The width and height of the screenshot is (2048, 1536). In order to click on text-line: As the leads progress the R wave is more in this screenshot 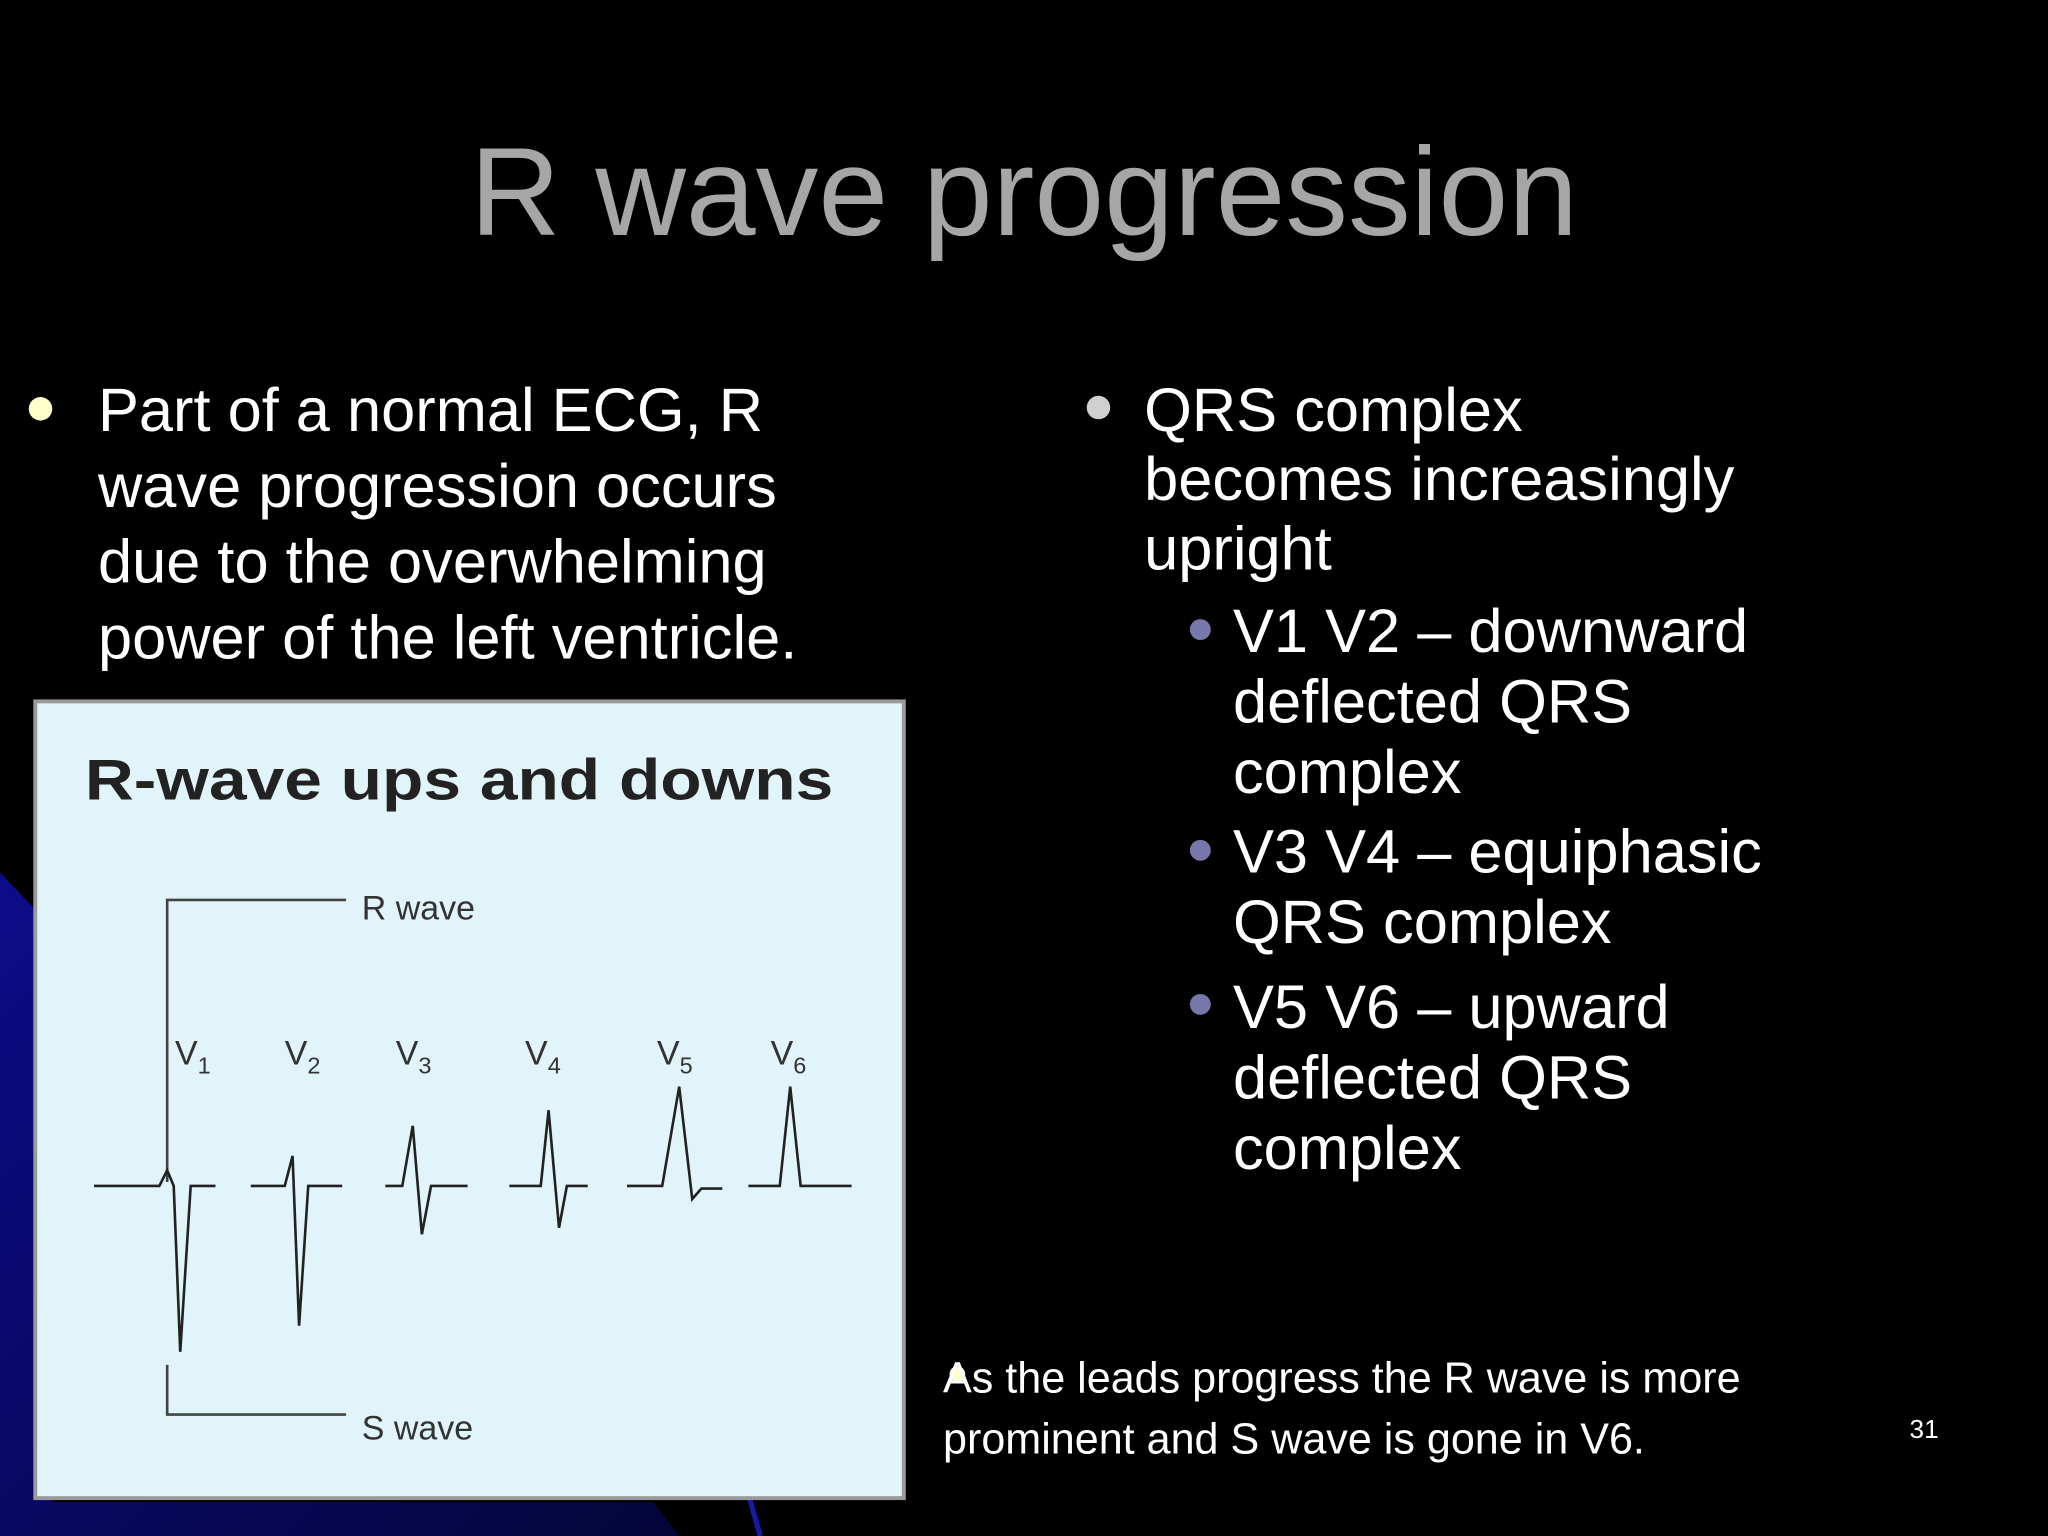, I will do `click(1342, 1378)`.